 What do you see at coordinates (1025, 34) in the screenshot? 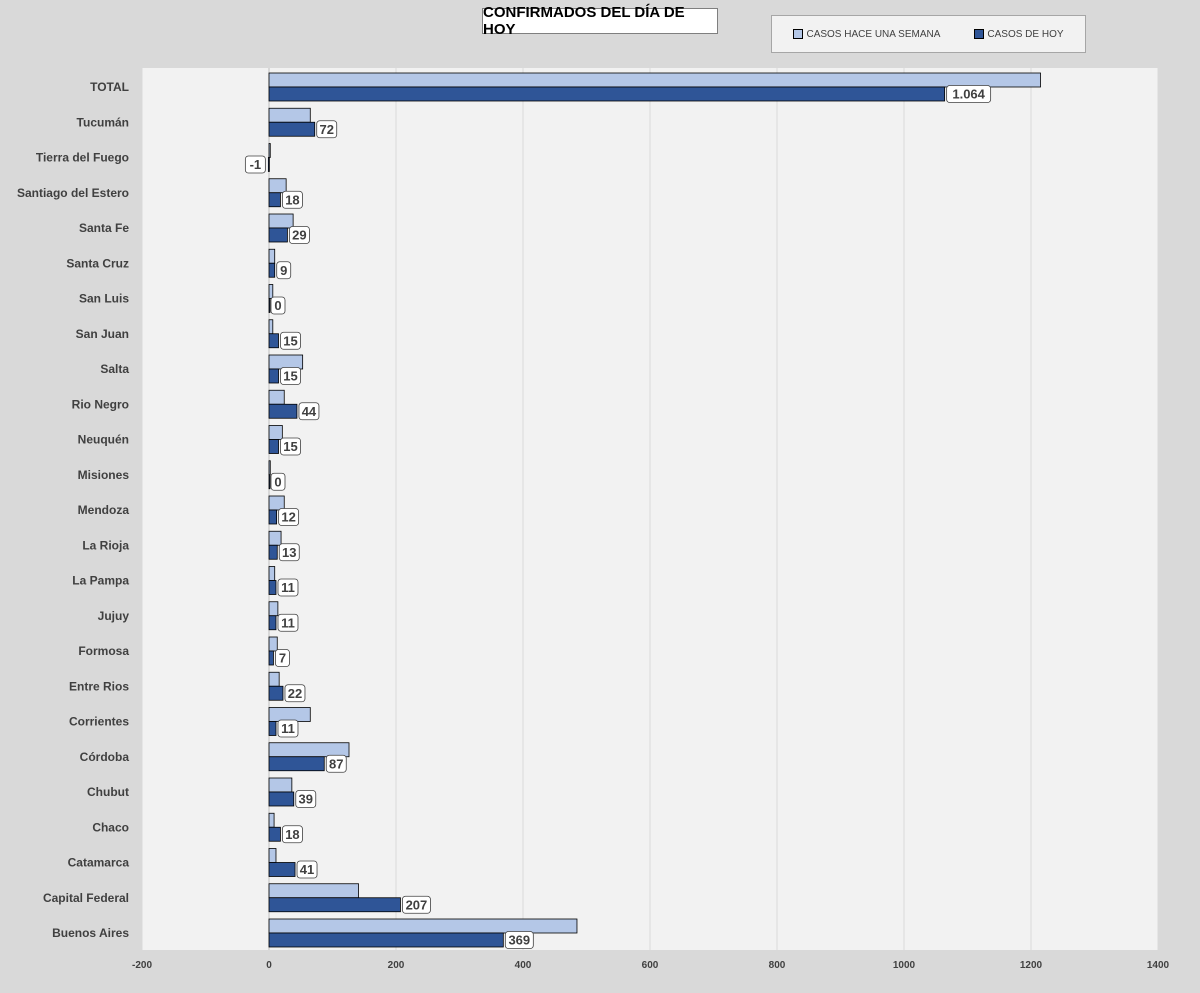
I see `legend-label-today: CASOS DE HOY` at bounding box center [1025, 34].